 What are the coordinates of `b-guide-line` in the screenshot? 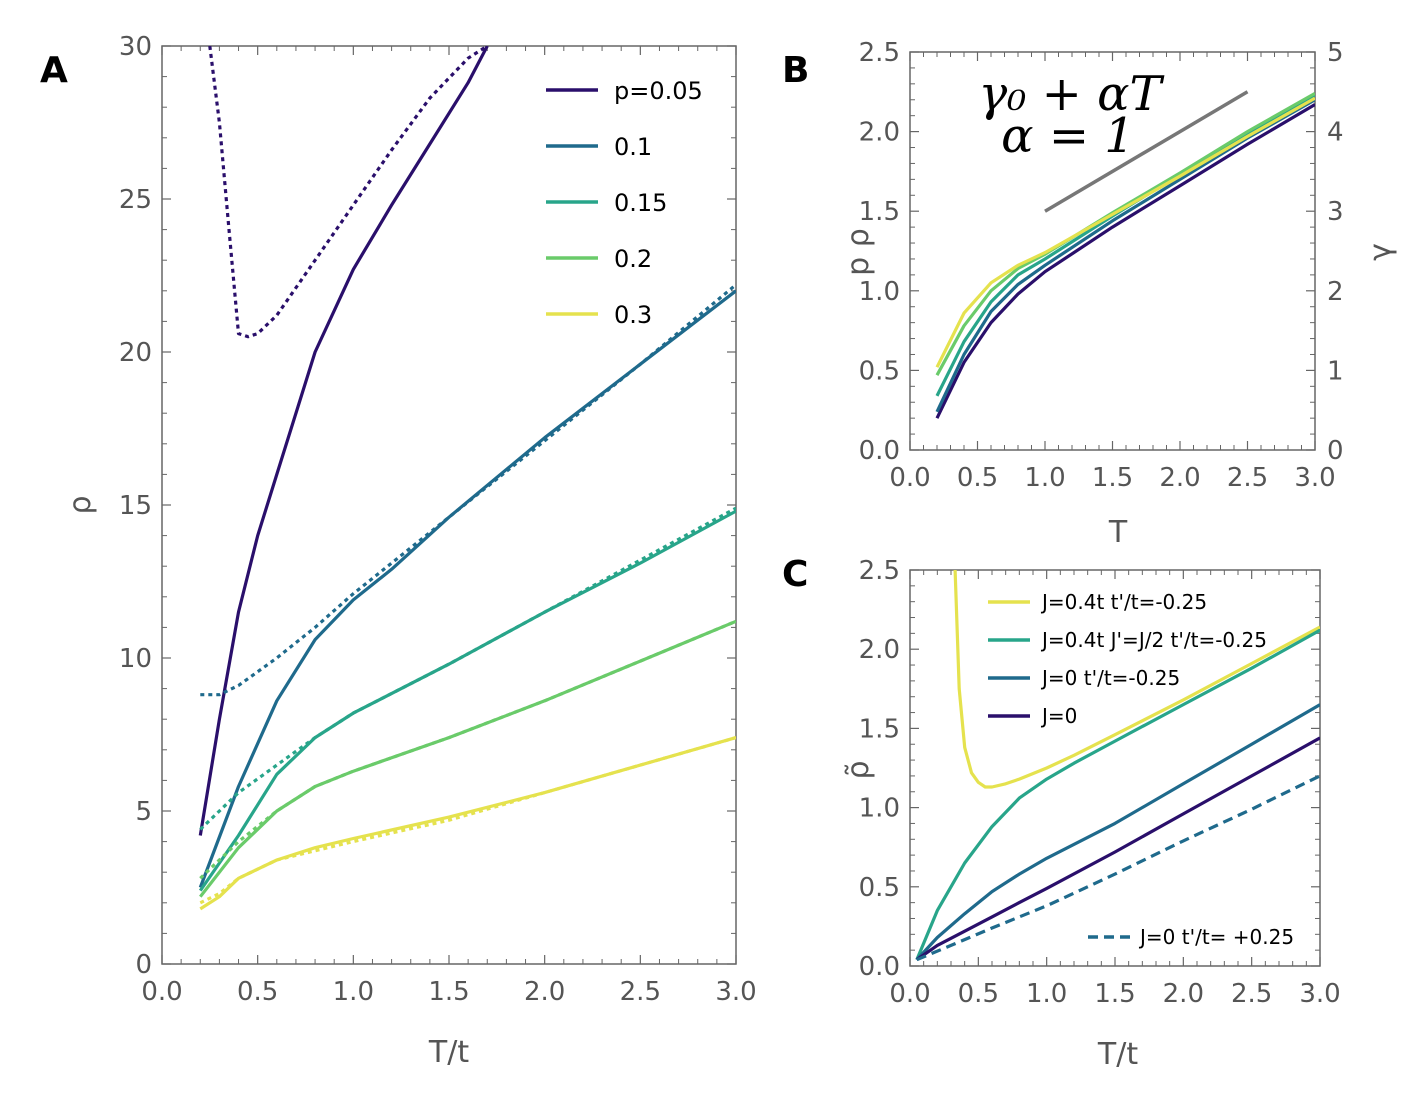 It's located at (1146, 151).